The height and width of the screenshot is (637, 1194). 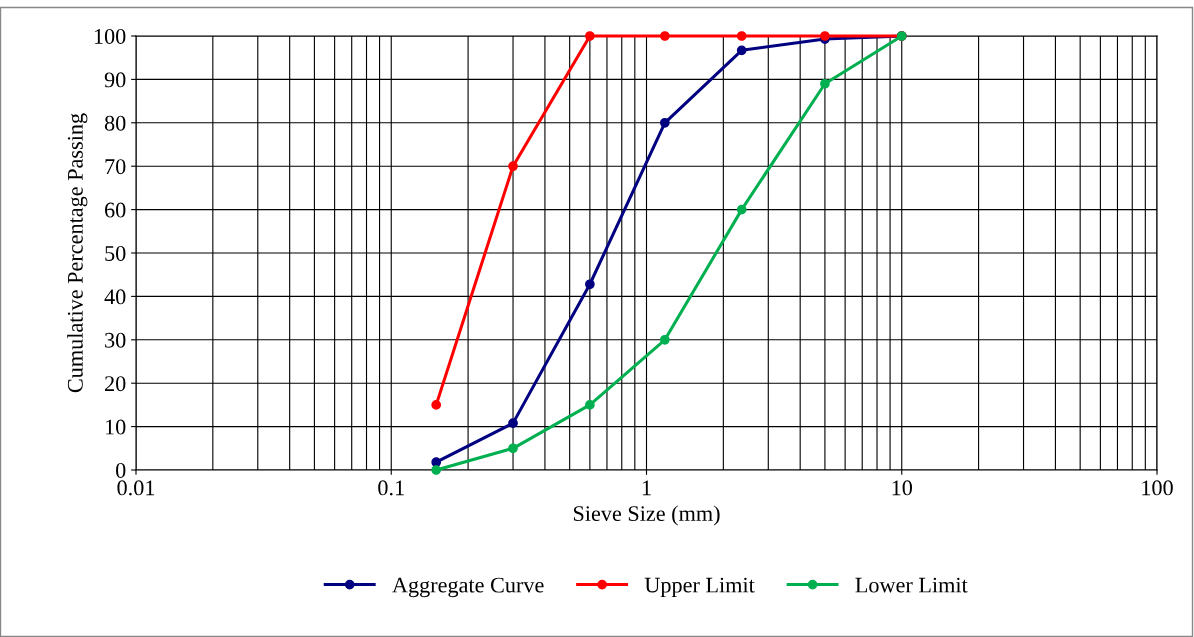 What do you see at coordinates (911, 585) in the screenshot?
I see `legend-label: Lower Limit` at bounding box center [911, 585].